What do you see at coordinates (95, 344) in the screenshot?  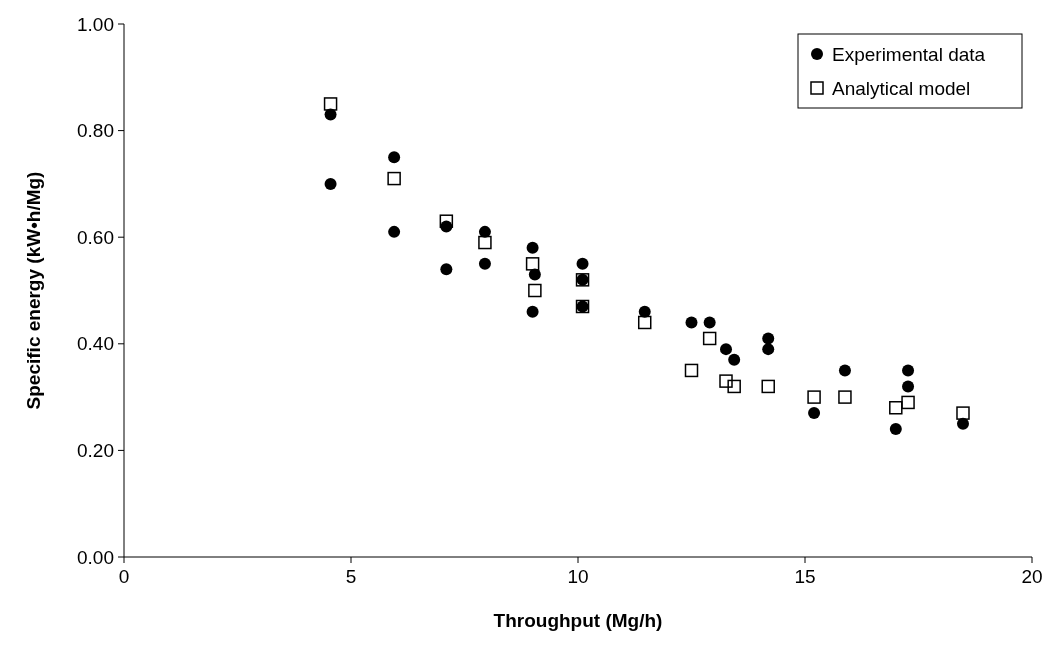 I see `y-tick-label: 0.40` at bounding box center [95, 344].